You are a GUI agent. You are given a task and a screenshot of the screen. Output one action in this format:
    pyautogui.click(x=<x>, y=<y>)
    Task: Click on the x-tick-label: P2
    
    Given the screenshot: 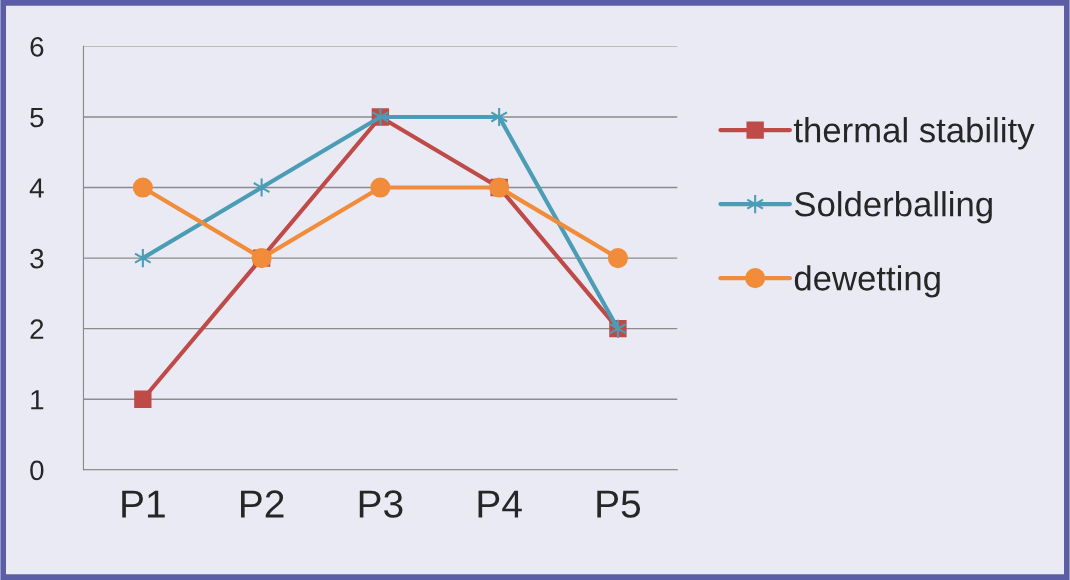 What is the action you would take?
    pyautogui.click(x=262, y=504)
    